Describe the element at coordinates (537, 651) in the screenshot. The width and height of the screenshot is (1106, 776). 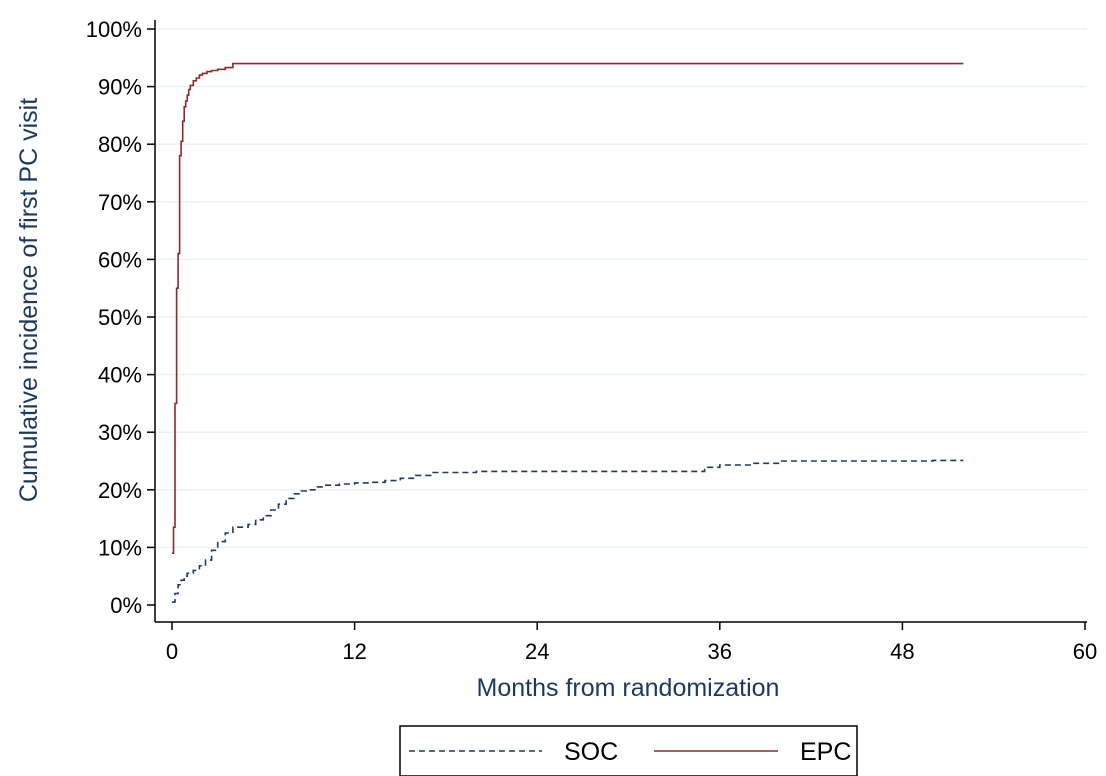
I see `x-tick-label: 24` at that location.